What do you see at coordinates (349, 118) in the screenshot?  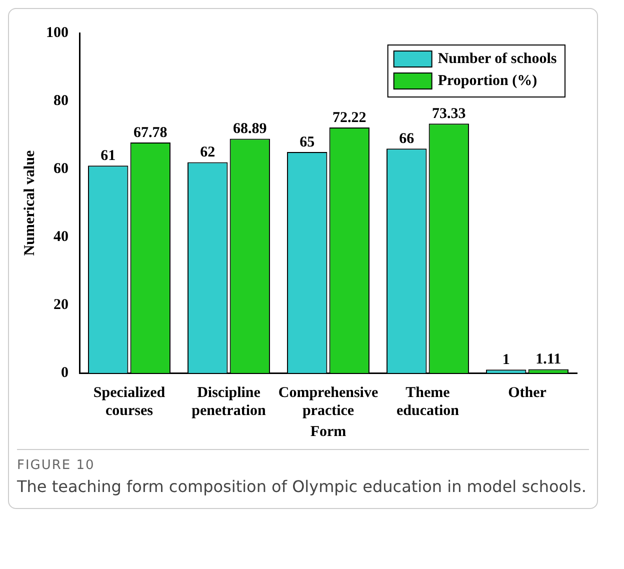 I see `data-label: 72.22` at bounding box center [349, 118].